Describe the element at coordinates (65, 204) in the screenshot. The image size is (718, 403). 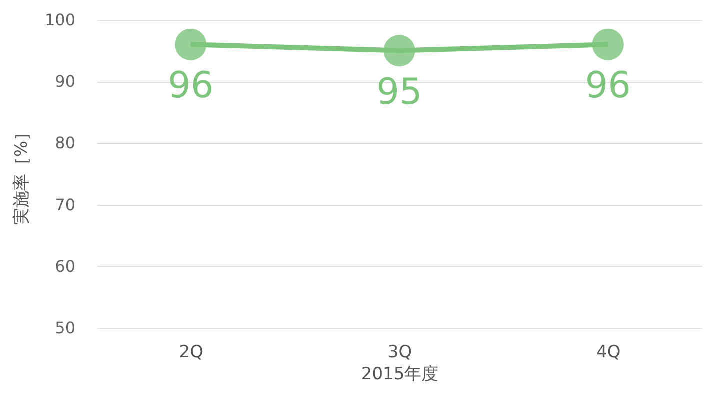
I see `y-tick-label: 70` at that location.